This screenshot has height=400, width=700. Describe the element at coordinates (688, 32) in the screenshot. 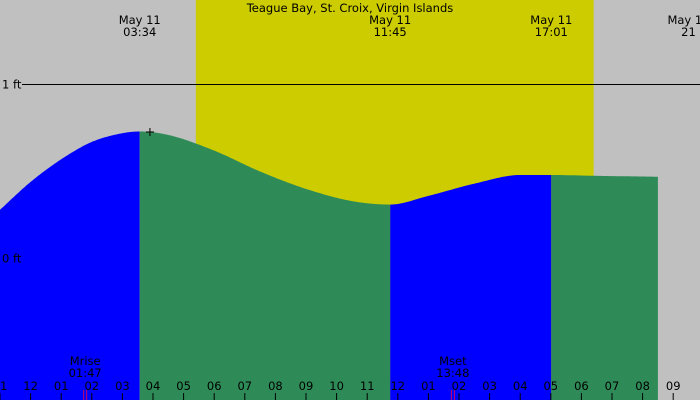

I see `event-time: 21` at that location.